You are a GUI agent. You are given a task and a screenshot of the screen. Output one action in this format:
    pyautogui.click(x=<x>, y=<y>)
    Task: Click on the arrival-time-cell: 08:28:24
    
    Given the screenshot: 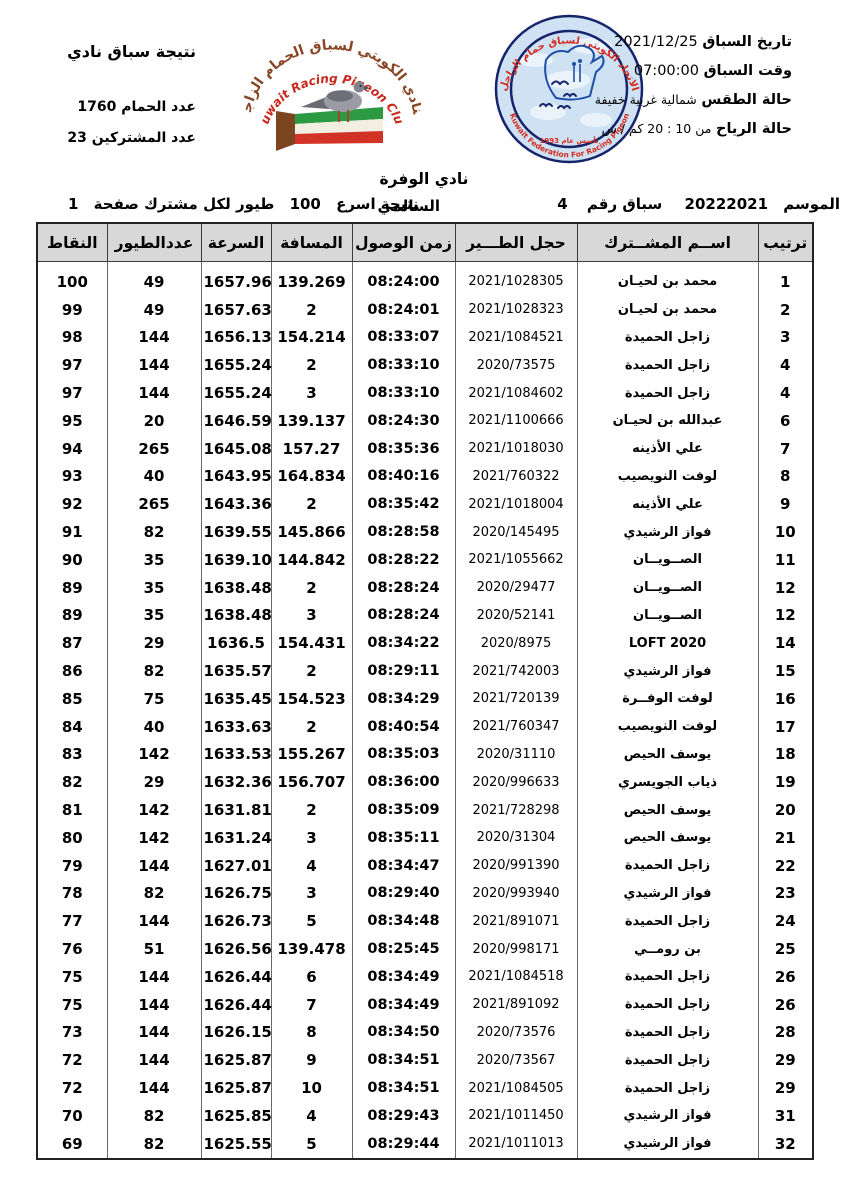 What is the action you would take?
    pyautogui.click(x=403, y=587)
    